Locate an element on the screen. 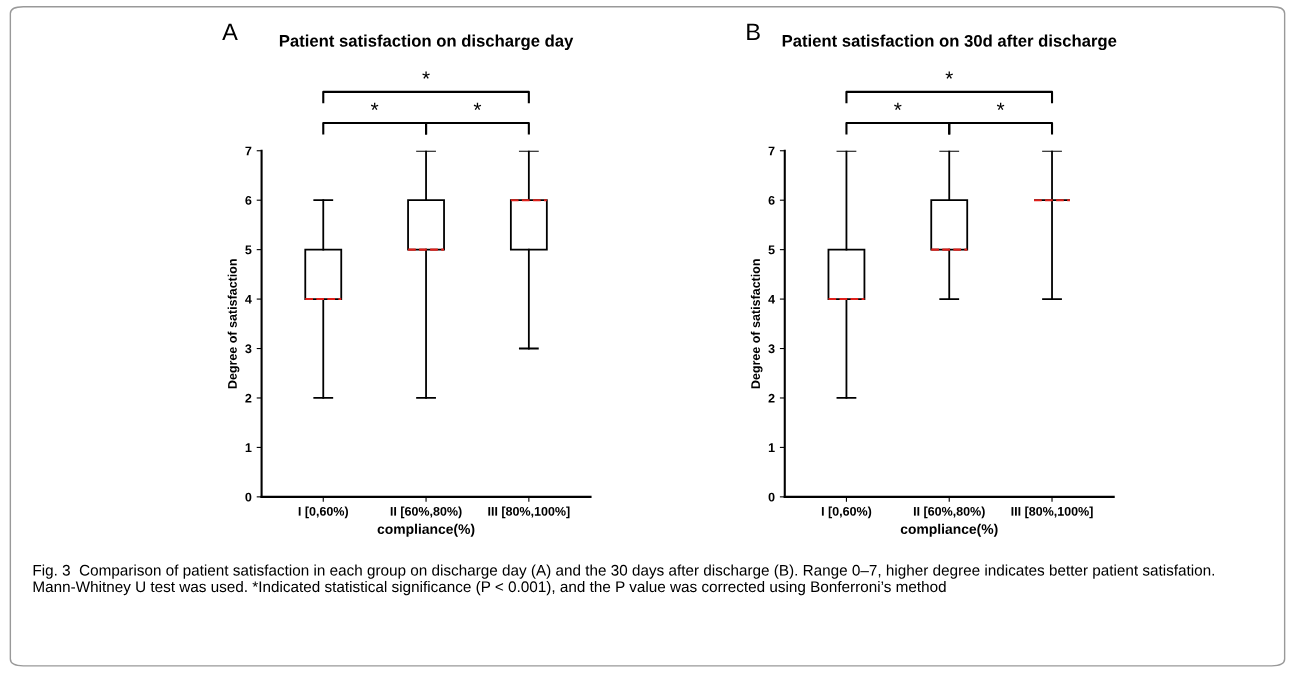 The width and height of the screenshot is (1295, 676). chart-title: Patient satisfaction on 30d after discharge is located at coordinates (949, 42).